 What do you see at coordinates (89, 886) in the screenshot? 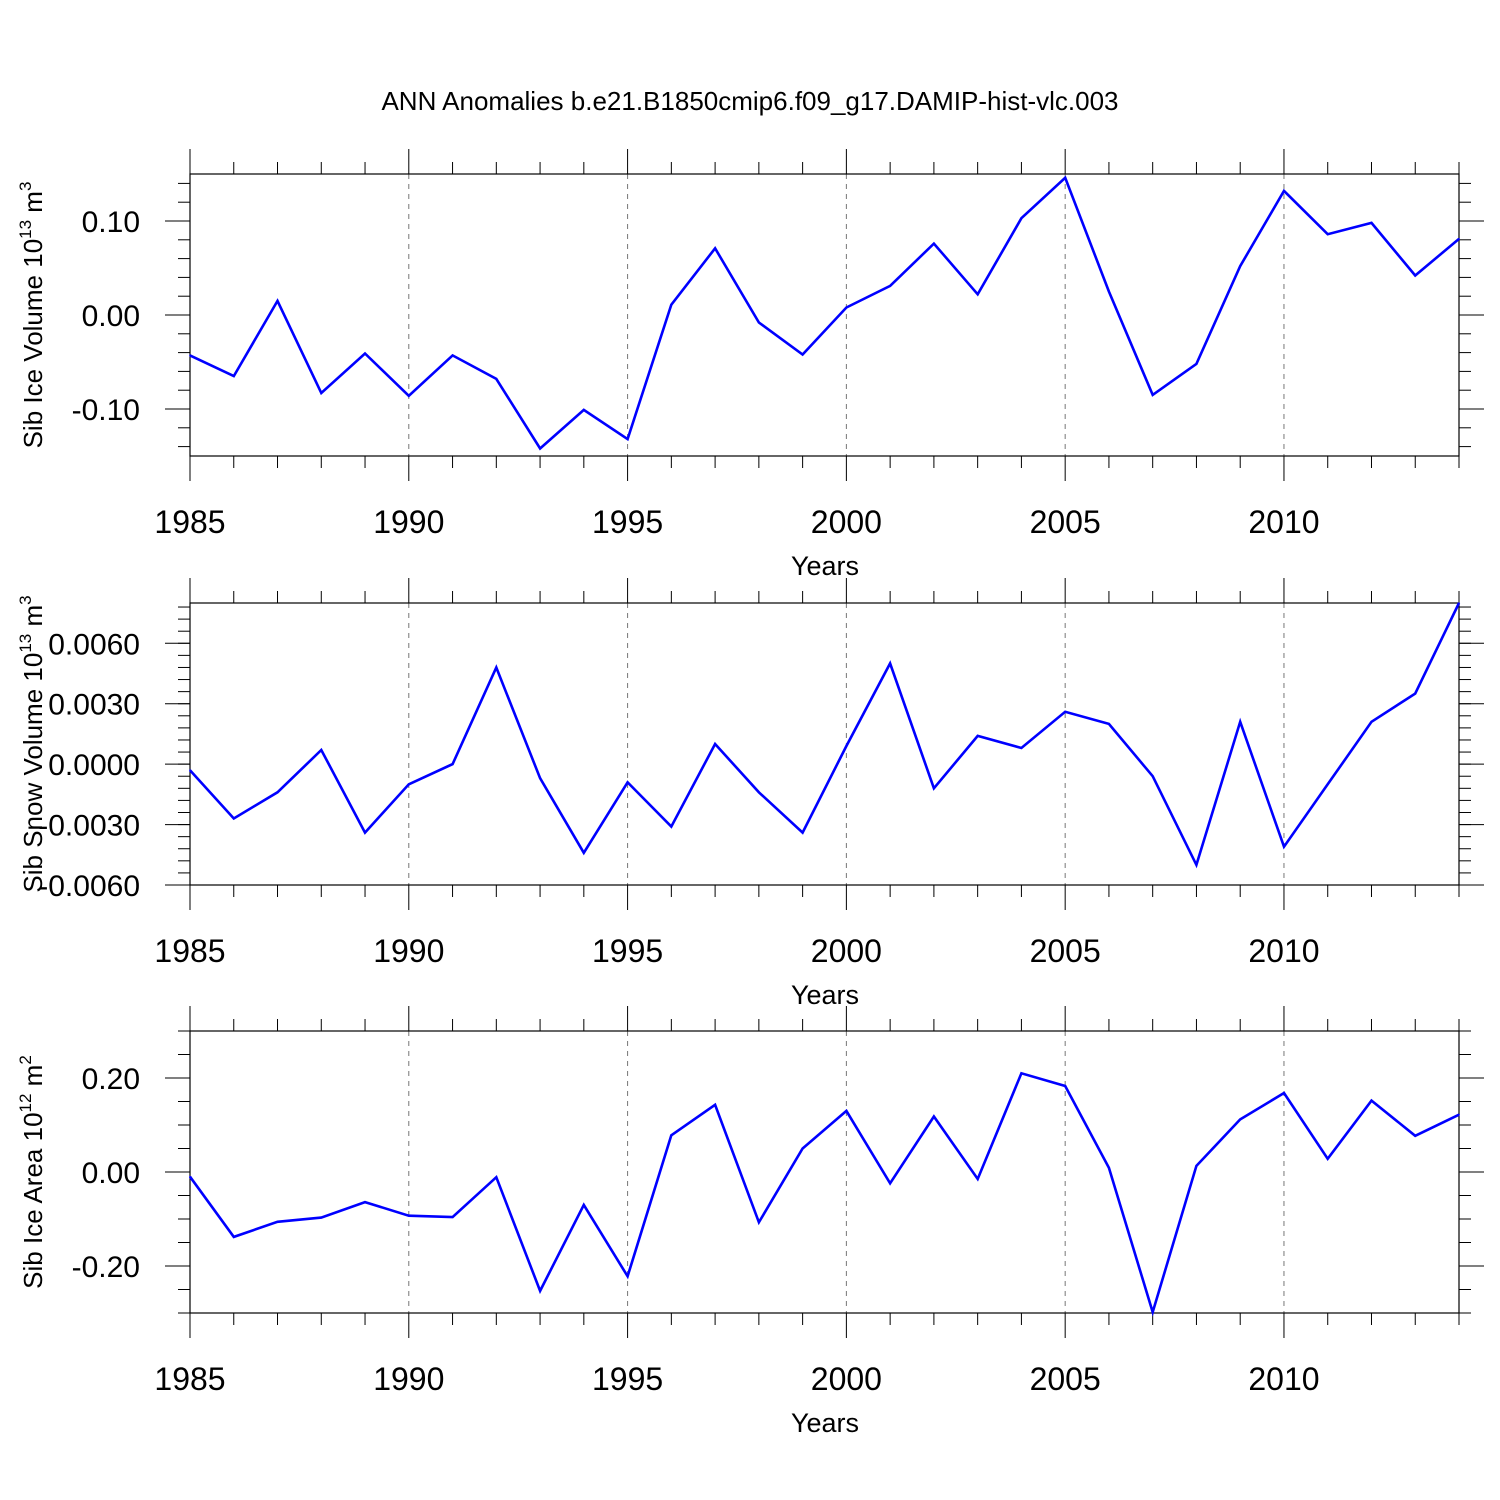
I see `y-tick-label: -0.0060` at bounding box center [89, 886].